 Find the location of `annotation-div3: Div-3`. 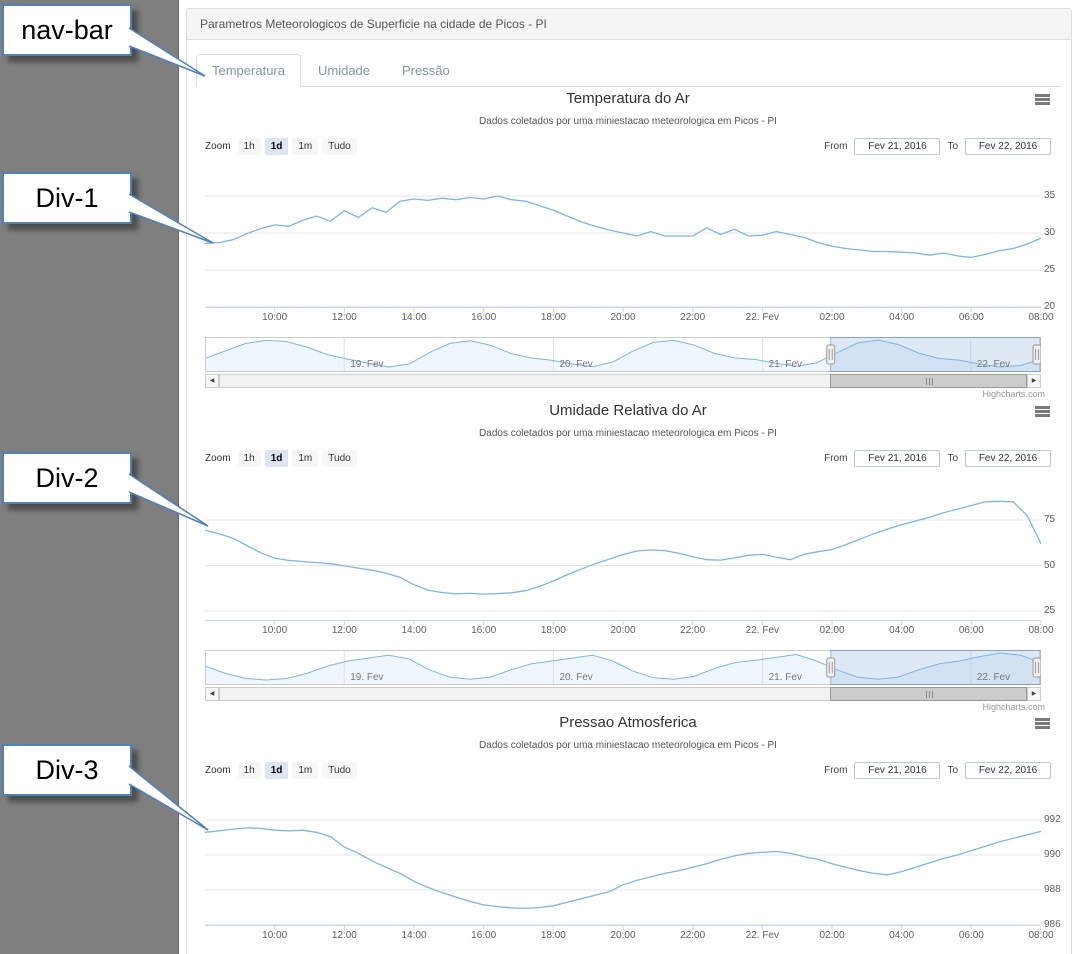

annotation-div3: Div-3 is located at coordinates (67, 770).